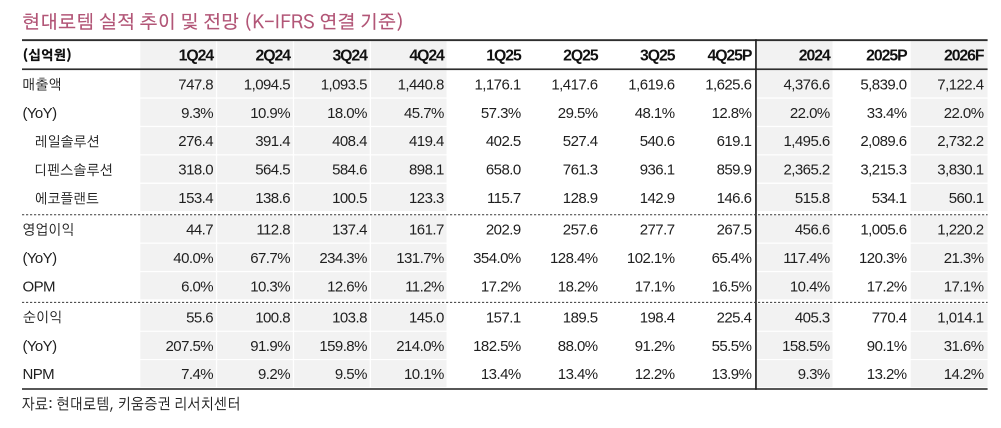  What do you see at coordinates (504, 198) in the screenshot?
I see `svg-text: 115.7` at bounding box center [504, 198].